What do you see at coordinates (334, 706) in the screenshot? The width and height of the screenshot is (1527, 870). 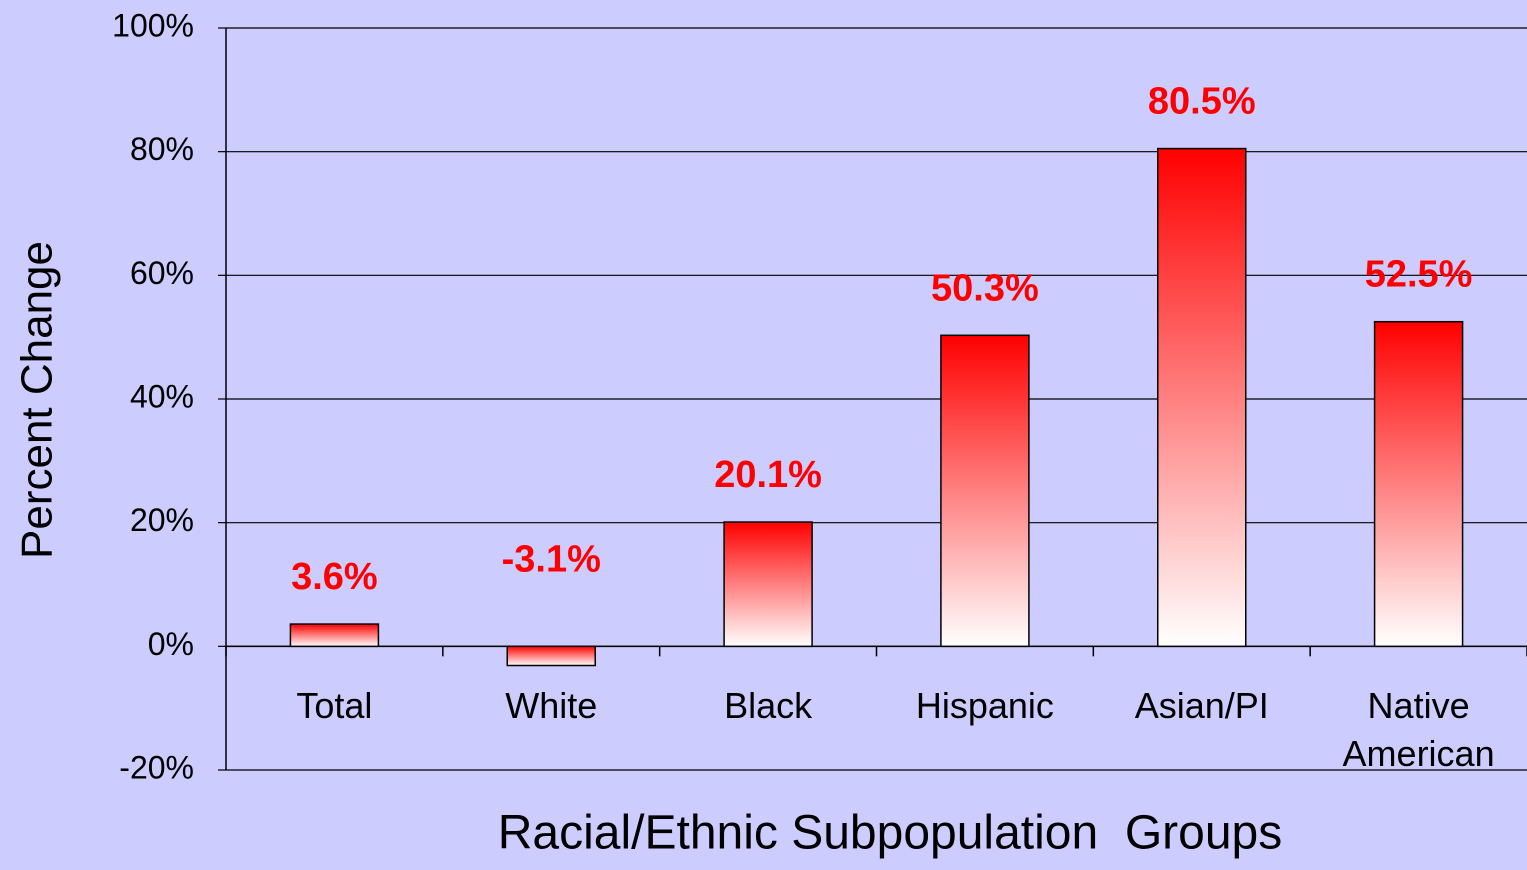 I see `x-tick-label: Total` at bounding box center [334, 706].